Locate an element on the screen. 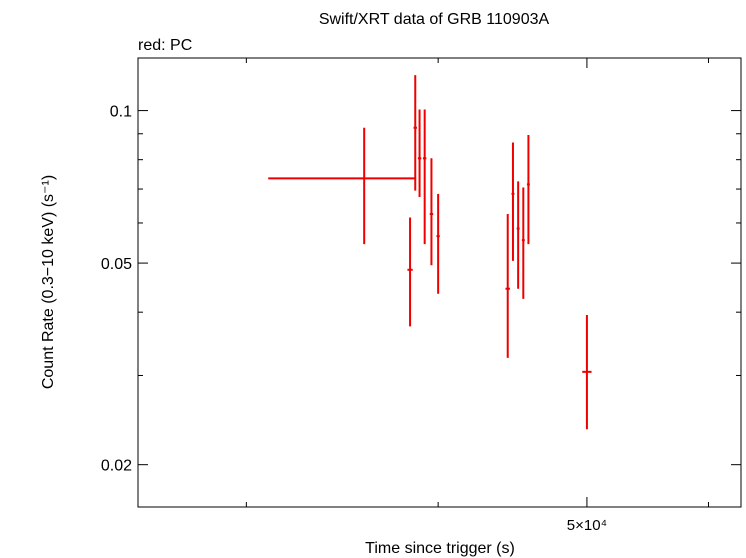 This screenshot has height=558, width=746. x-tick-label: 5×10⁴ is located at coordinates (587, 525).